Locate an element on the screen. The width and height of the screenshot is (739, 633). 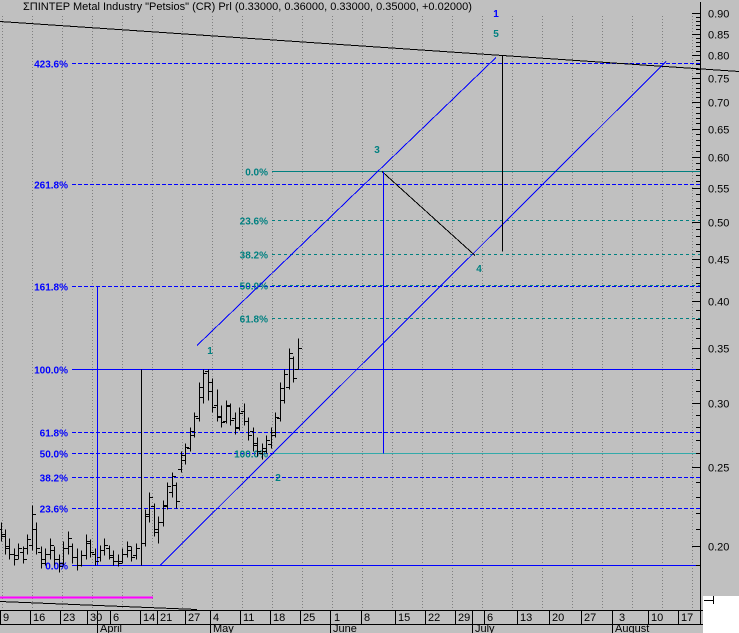
date-label: 8 is located at coordinates (367, 618).